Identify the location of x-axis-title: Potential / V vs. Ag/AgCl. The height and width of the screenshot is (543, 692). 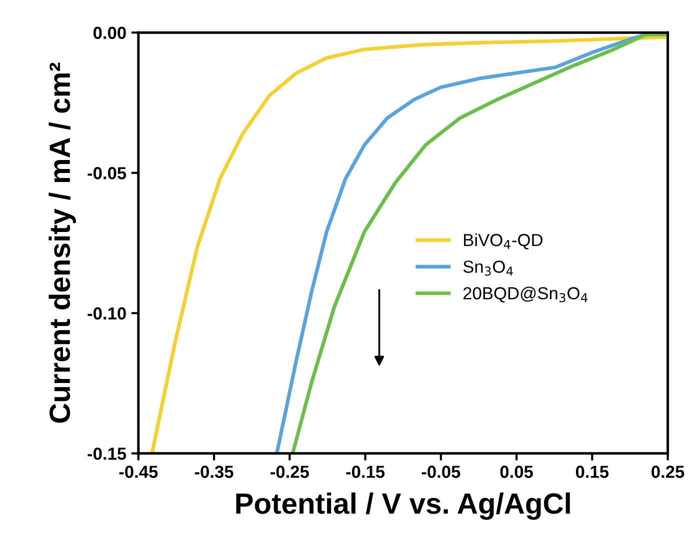
(403, 506).